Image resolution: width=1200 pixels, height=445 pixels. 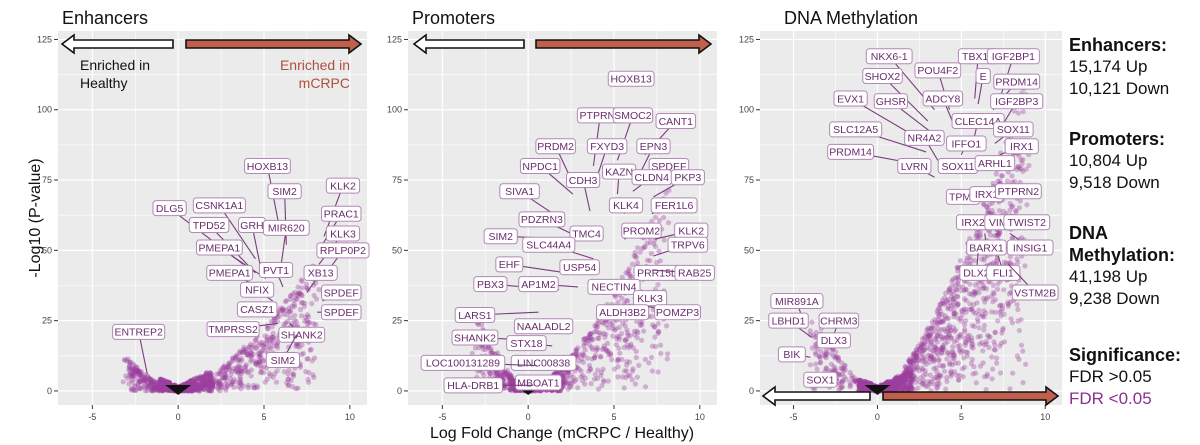 I want to click on gene-label: NECTIN4, so click(x=614, y=288).